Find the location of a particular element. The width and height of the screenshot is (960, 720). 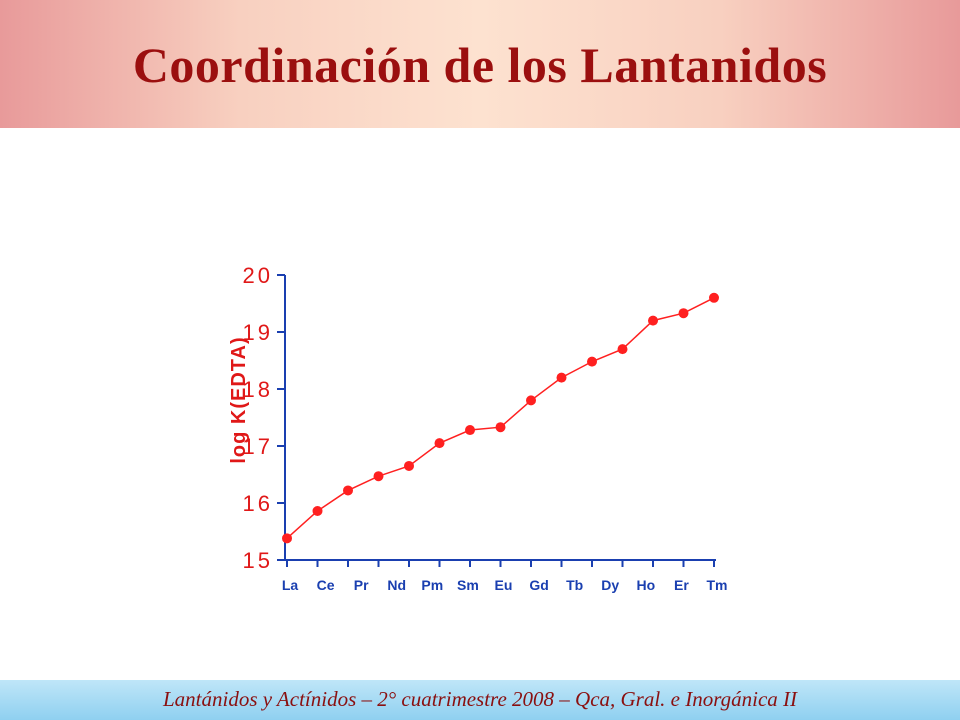

x-tick-label: Pr is located at coordinates (361, 585).